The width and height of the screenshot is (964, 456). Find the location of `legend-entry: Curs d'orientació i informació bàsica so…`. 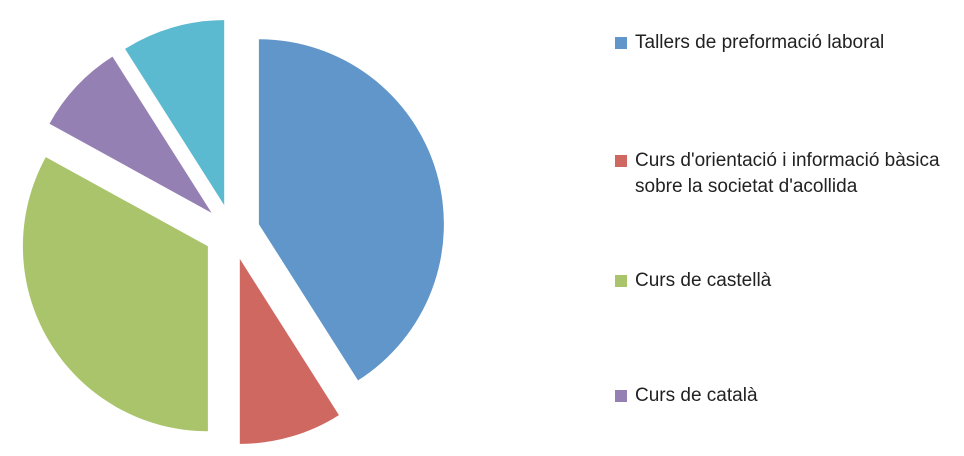

legend-entry: Curs d'orientació i informació bàsica so… is located at coordinates (787, 174).